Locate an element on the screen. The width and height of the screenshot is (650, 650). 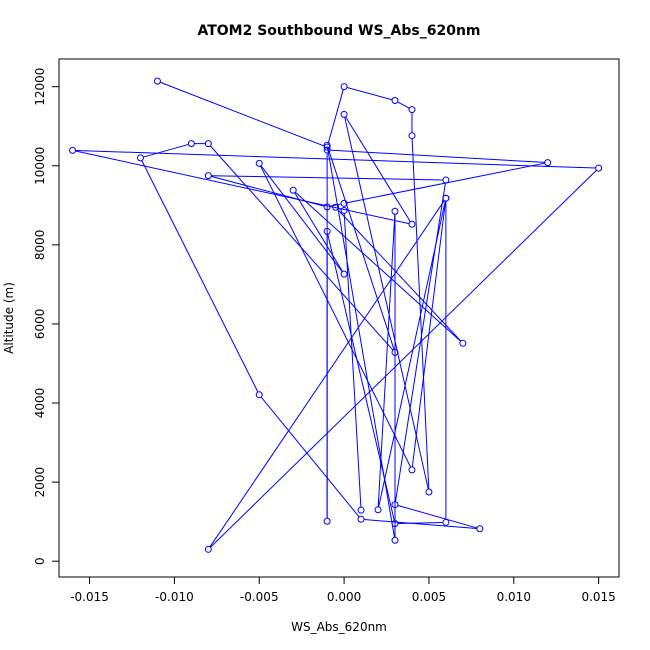
x-axis: -0.015 -0.010 -0.005 0.000 0.005 0.010 0.015 is located at coordinates (343, 590).